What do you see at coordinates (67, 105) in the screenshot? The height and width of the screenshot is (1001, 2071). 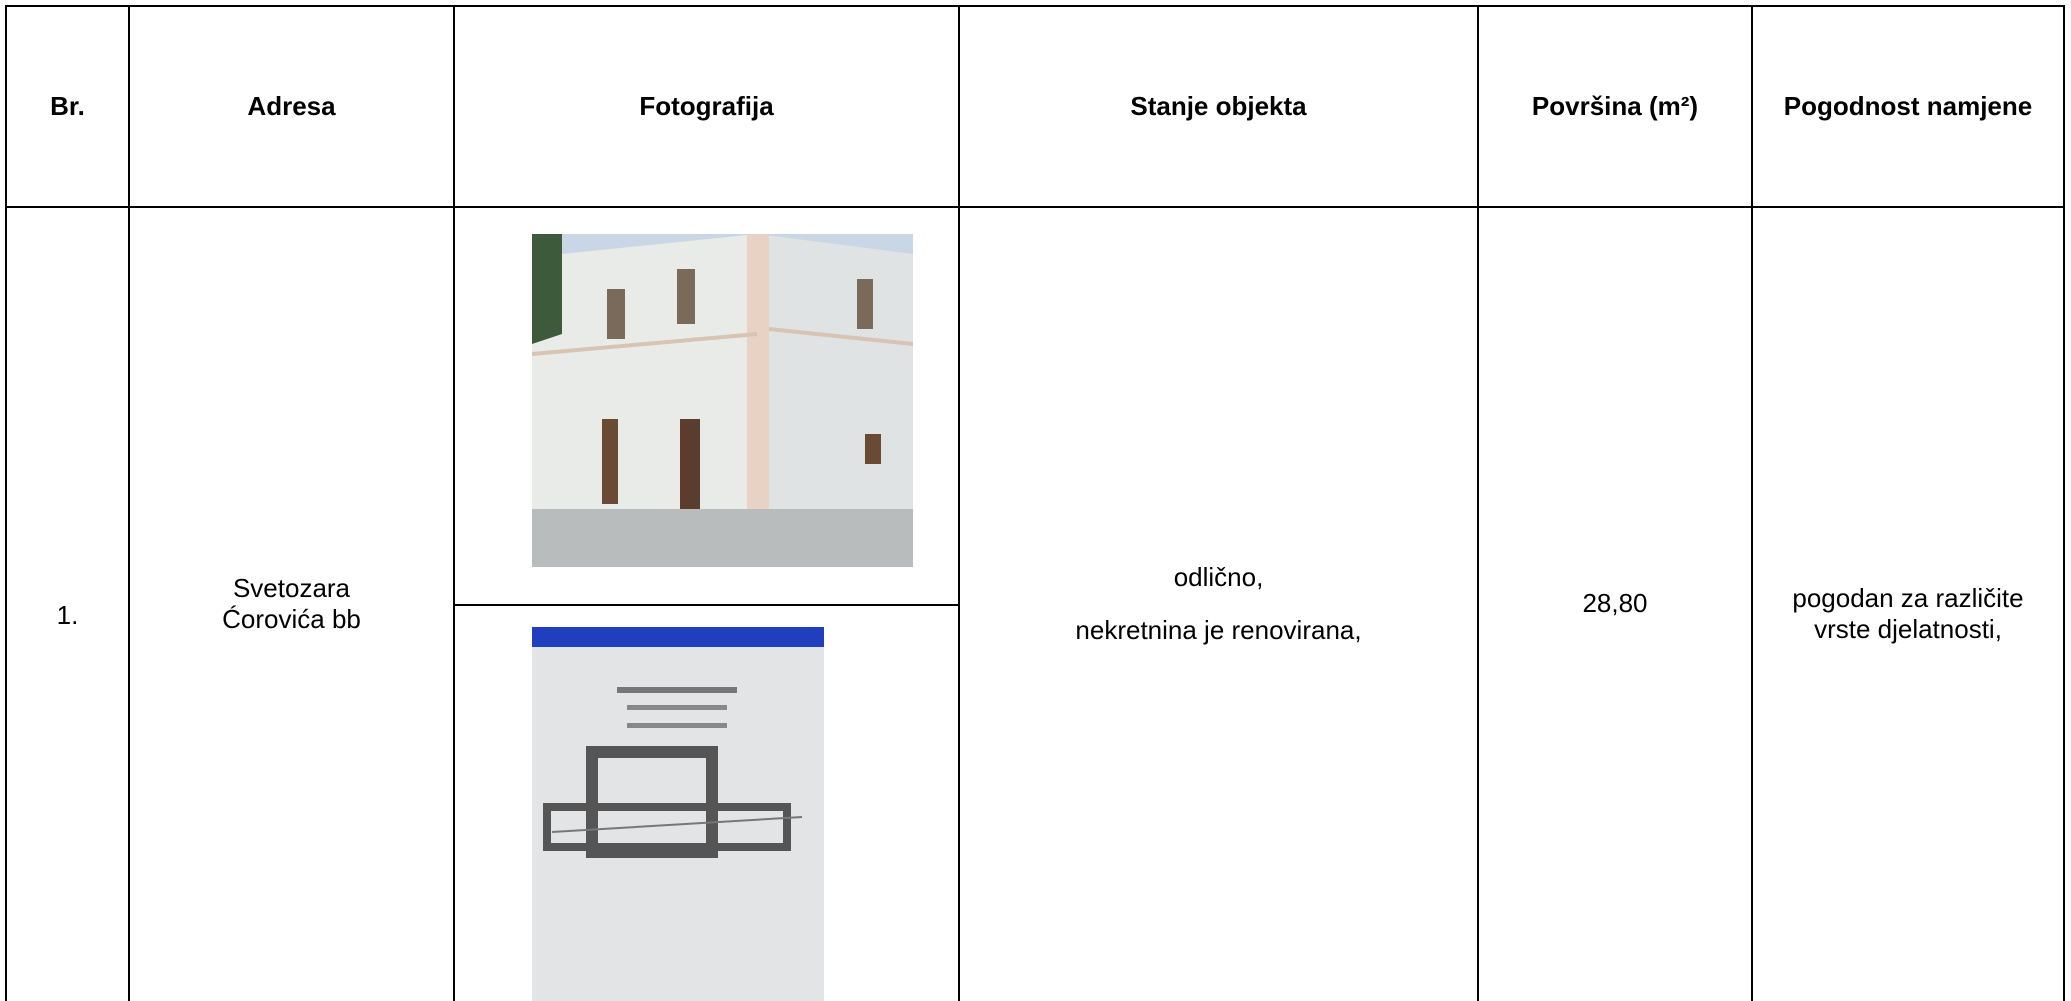 I see `header-cell: Br.` at bounding box center [67, 105].